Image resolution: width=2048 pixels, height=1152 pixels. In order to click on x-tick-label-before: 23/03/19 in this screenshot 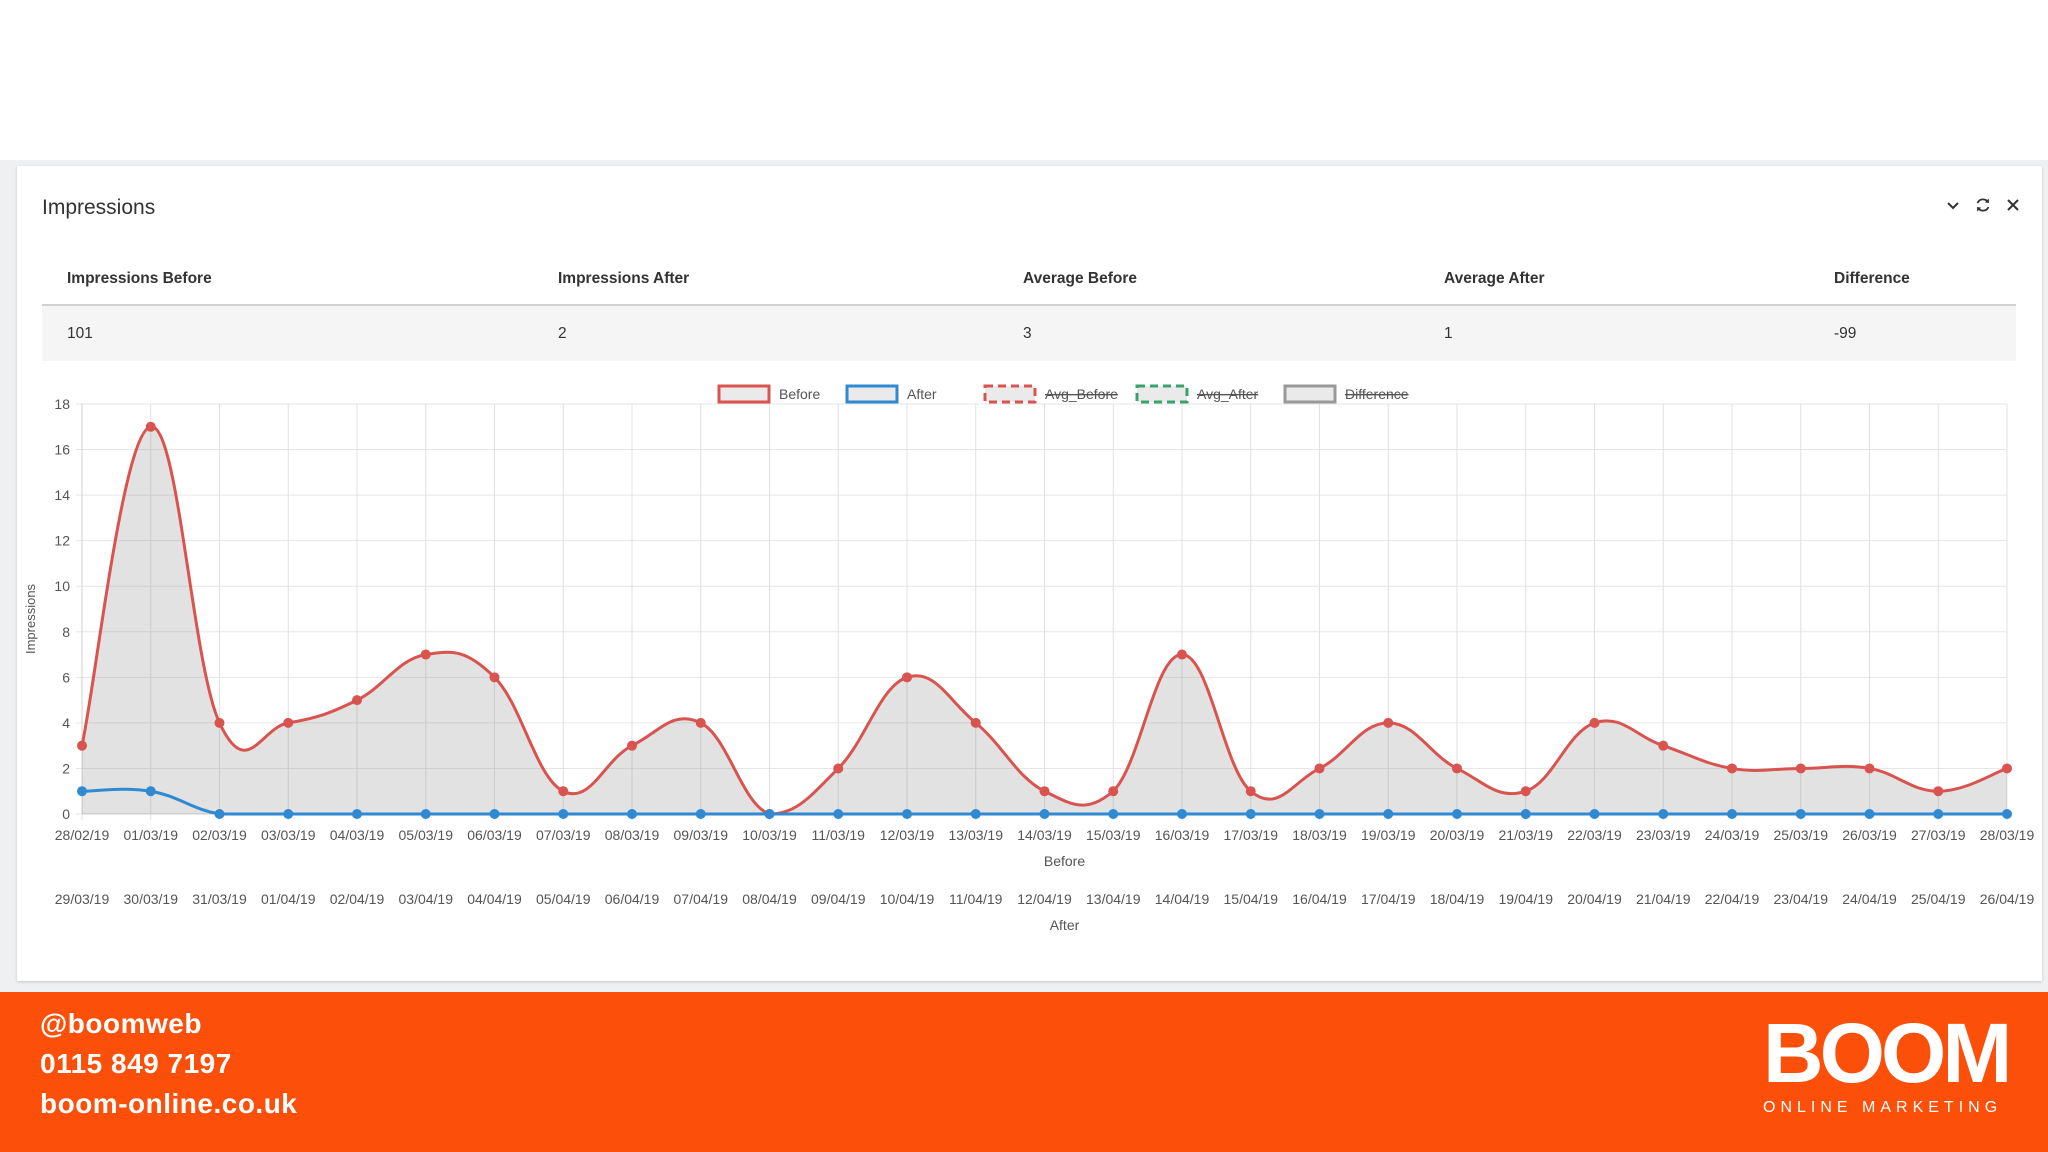, I will do `click(1663, 835)`.